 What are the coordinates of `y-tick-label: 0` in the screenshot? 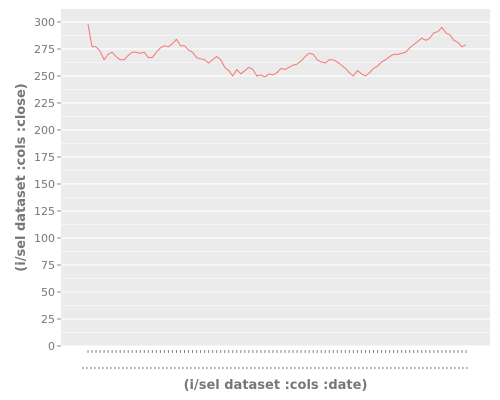 It's located at (51, 346).